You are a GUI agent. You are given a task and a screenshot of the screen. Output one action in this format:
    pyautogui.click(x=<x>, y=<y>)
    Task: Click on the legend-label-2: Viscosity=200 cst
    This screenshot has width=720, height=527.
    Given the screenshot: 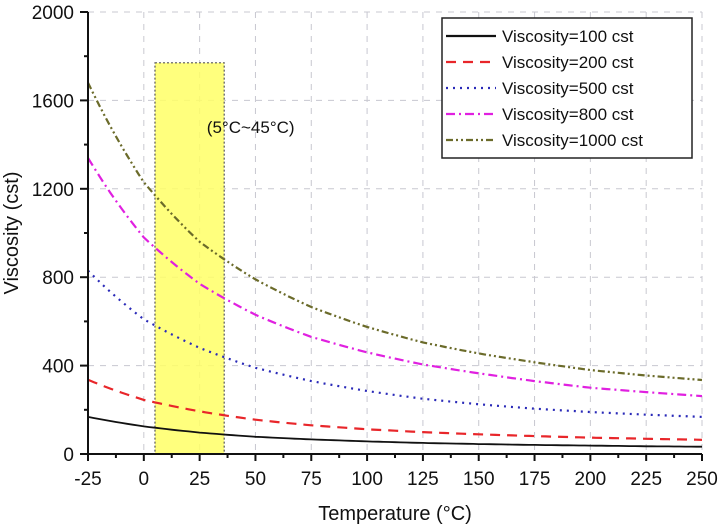 What is the action you would take?
    pyautogui.click(x=568, y=62)
    